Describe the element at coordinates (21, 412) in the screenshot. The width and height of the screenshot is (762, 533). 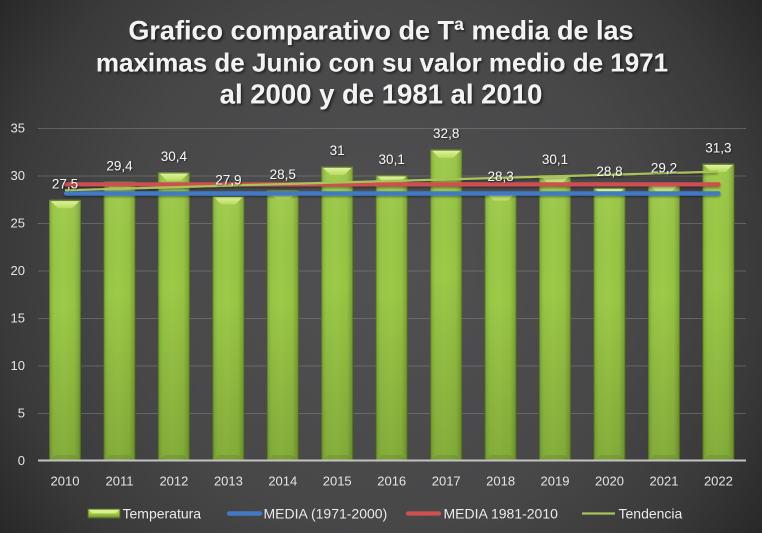
I see `svg-text: 5` at that location.